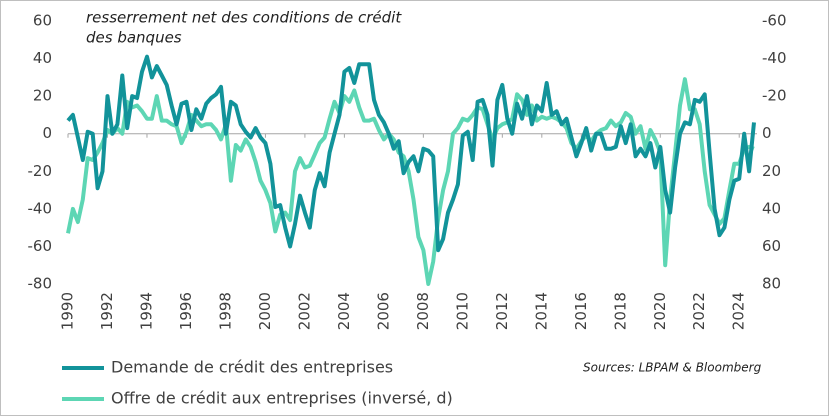 The height and width of the screenshot is (416, 829). I want to click on x-tick-label: 1990, so click(68, 311).